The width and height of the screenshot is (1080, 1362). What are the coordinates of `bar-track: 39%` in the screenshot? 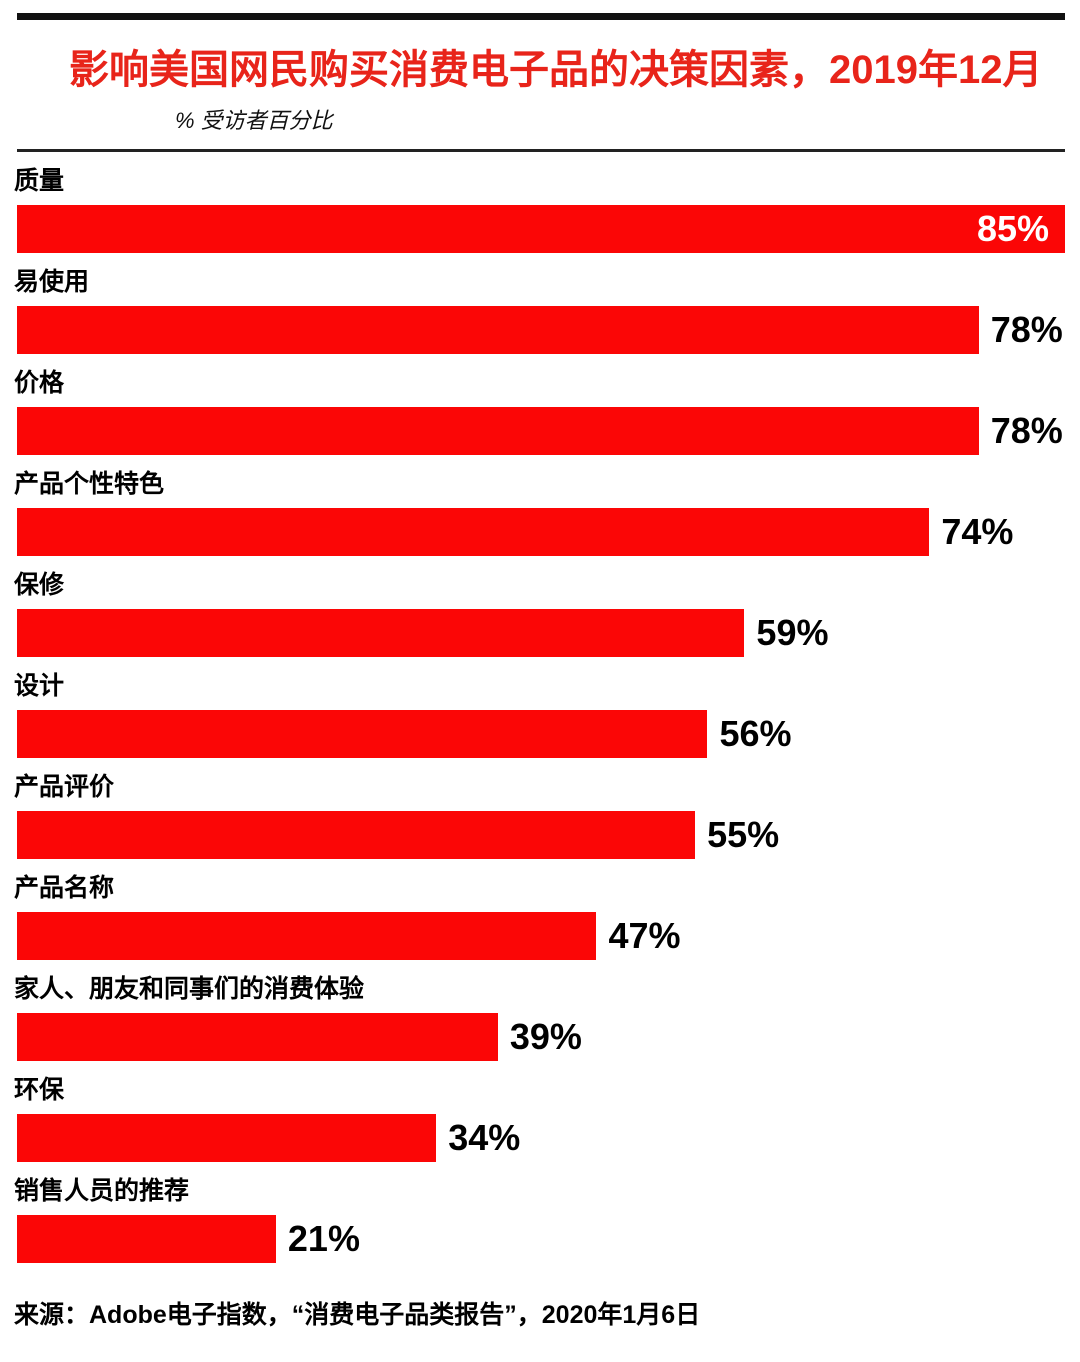 It's located at (541, 1037).